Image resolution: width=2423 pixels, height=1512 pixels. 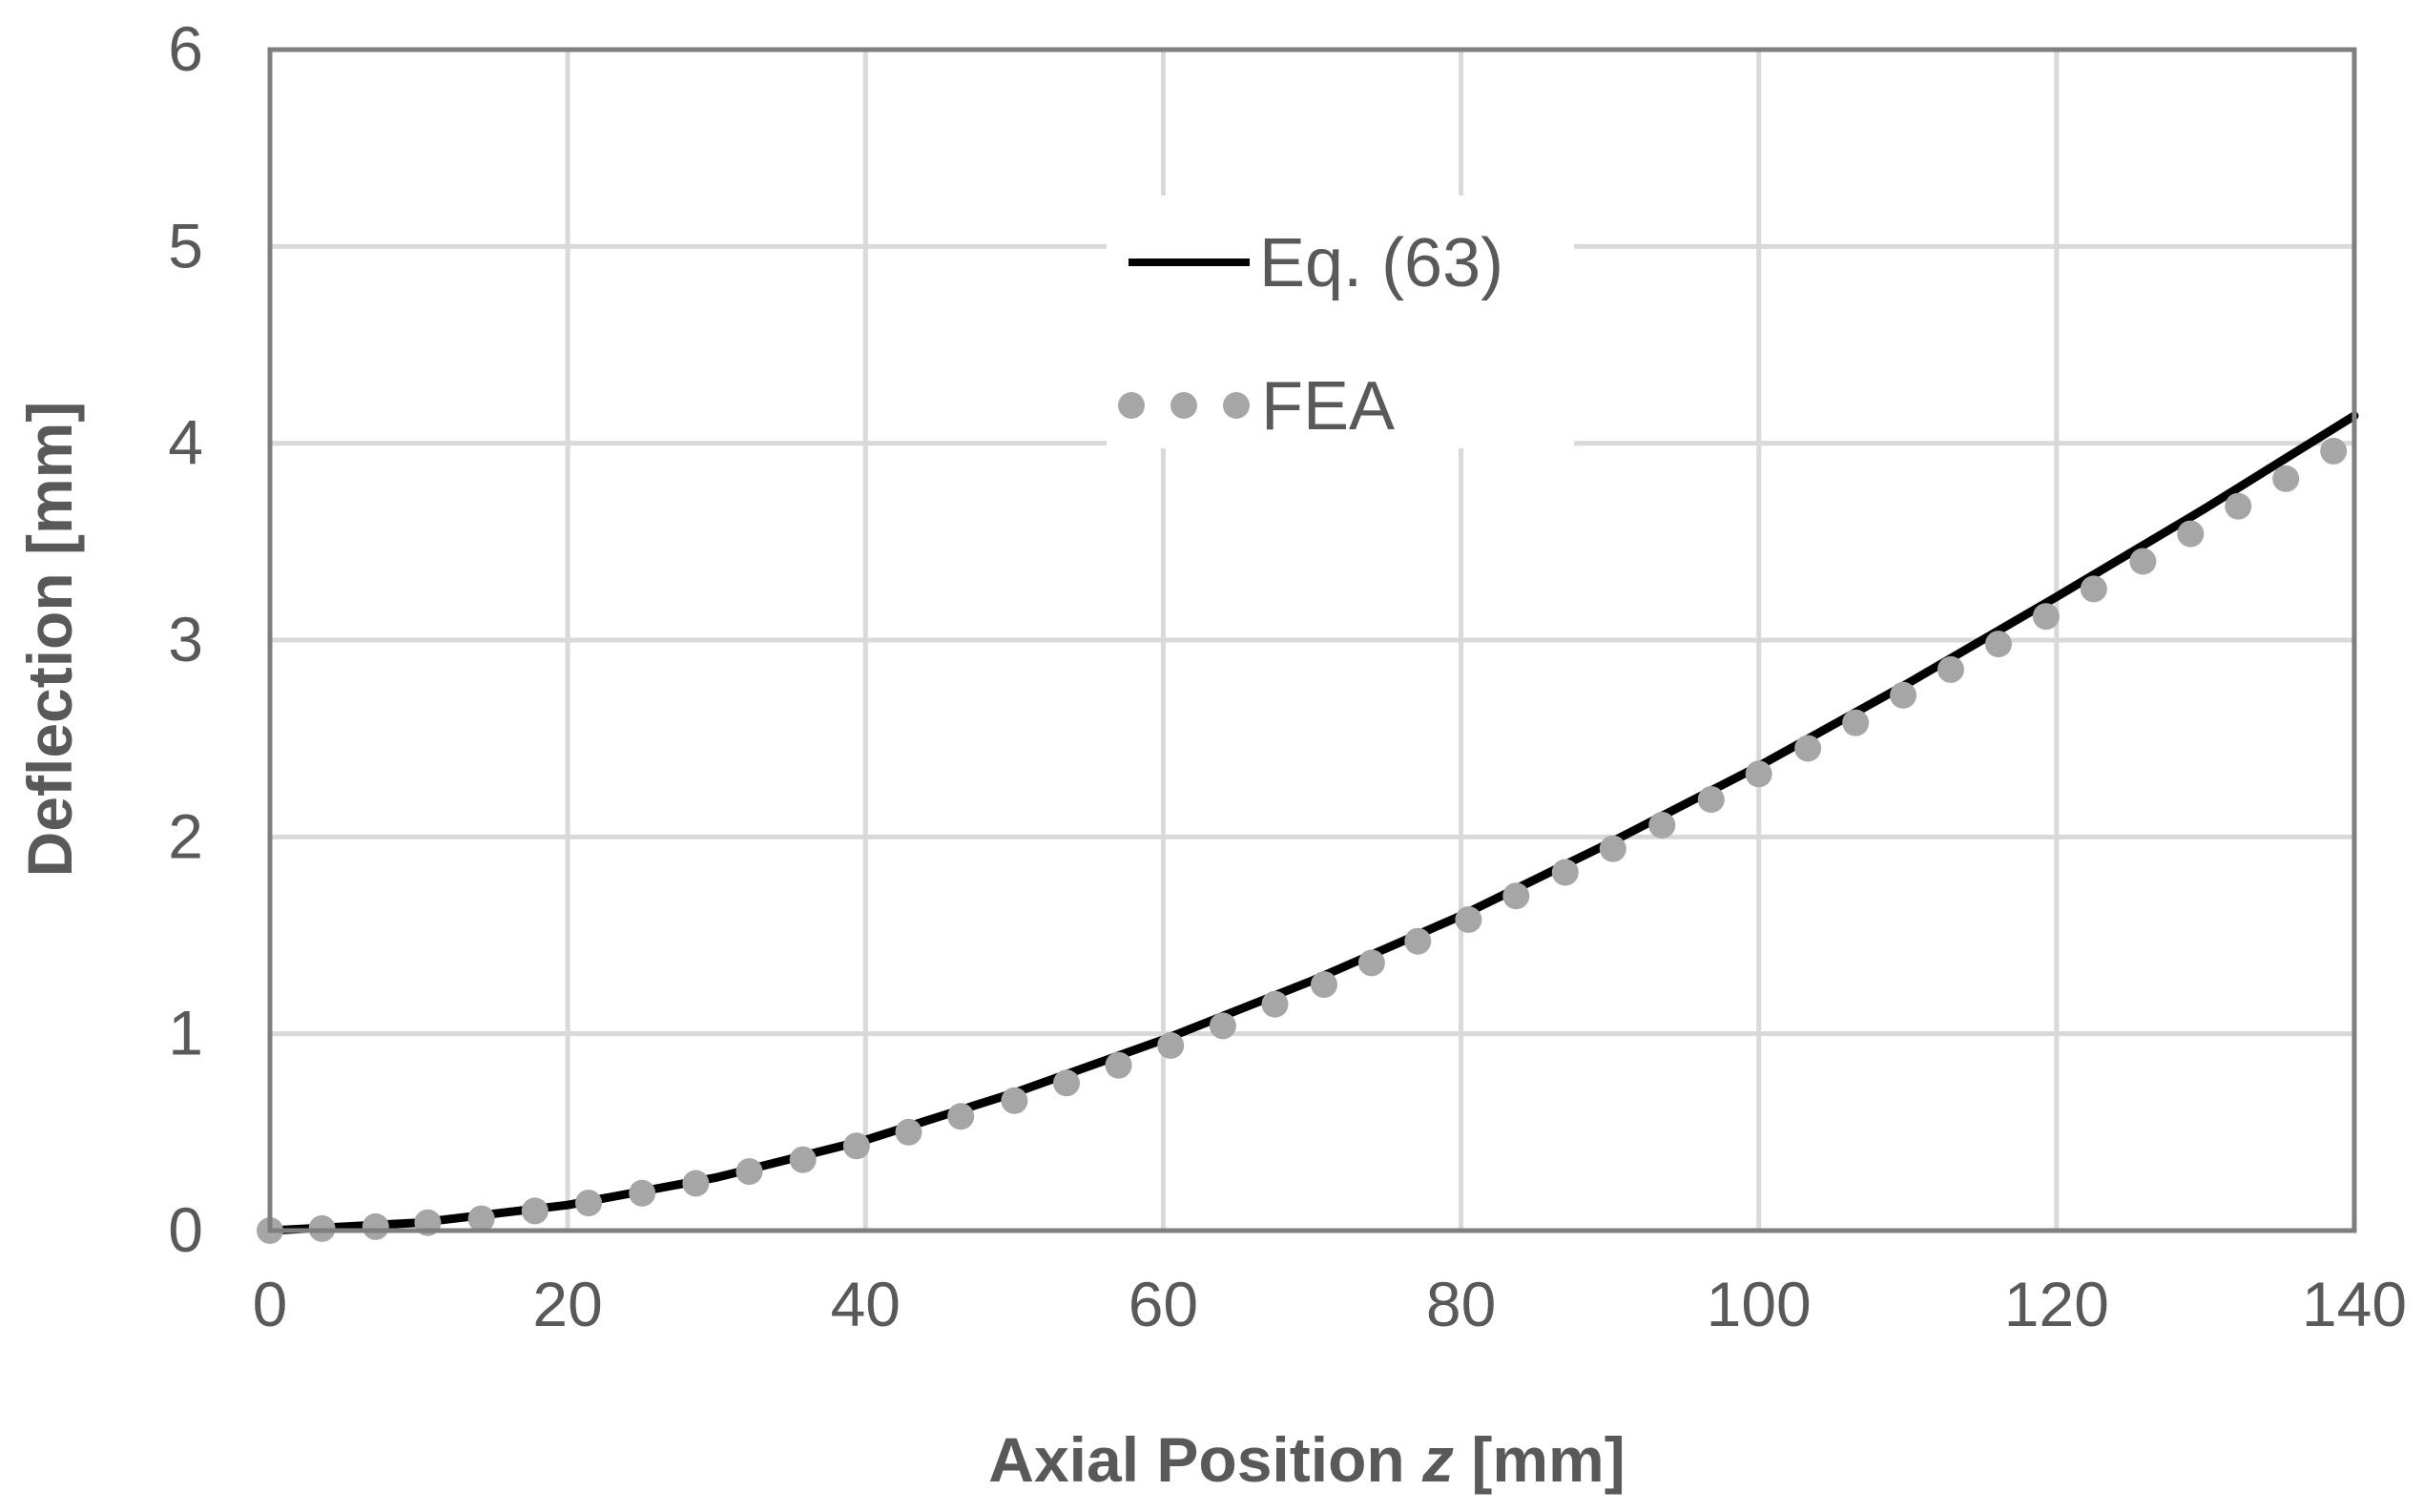 What do you see at coordinates (1330, 1304) in the screenshot?
I see `x-tick-labels: 0 20 40 60 80 100 120 140` at bounding box center [1330, 1304].